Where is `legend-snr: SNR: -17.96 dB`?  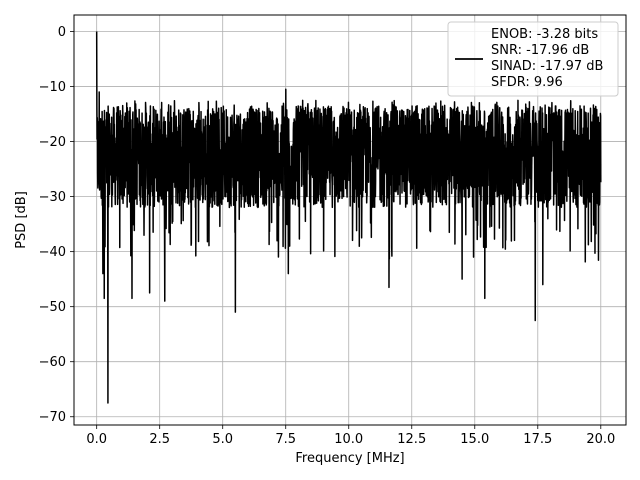
legend-snr: SNR: -17.96 dB is located at coordinates (540, 50).